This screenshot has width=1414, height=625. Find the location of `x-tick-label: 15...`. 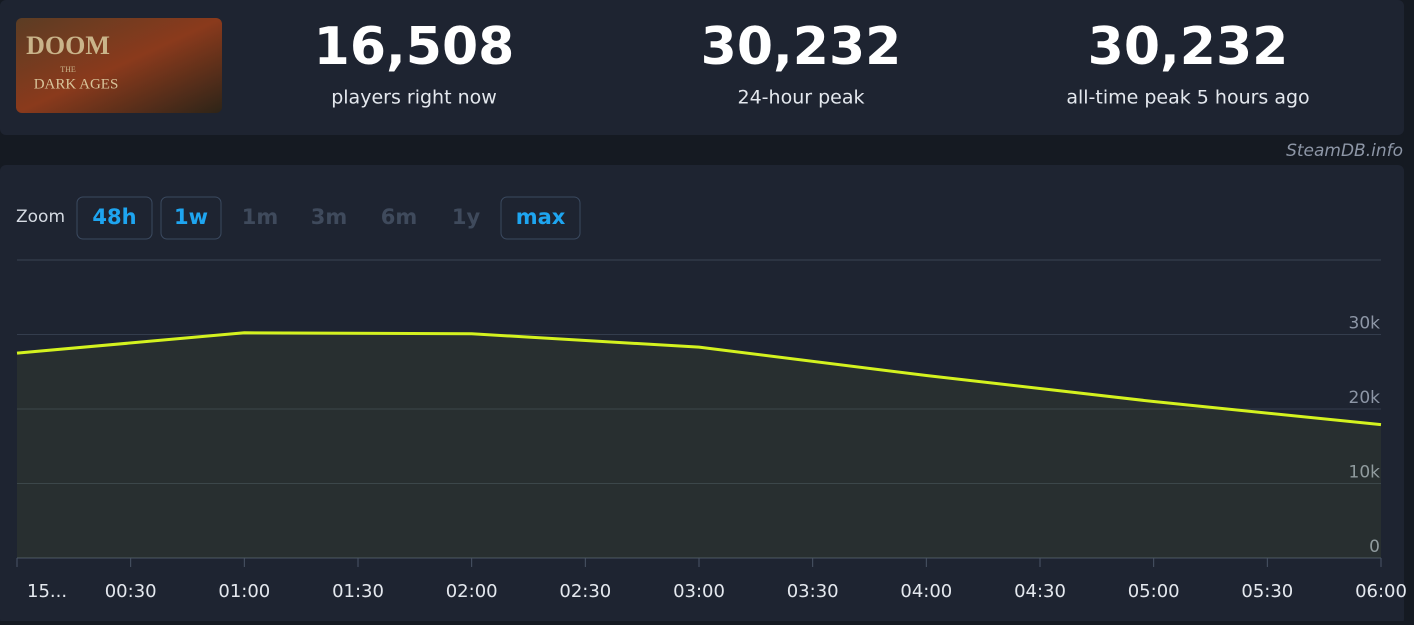

x-tick-label: 15... is located at coordinates (47, 591).